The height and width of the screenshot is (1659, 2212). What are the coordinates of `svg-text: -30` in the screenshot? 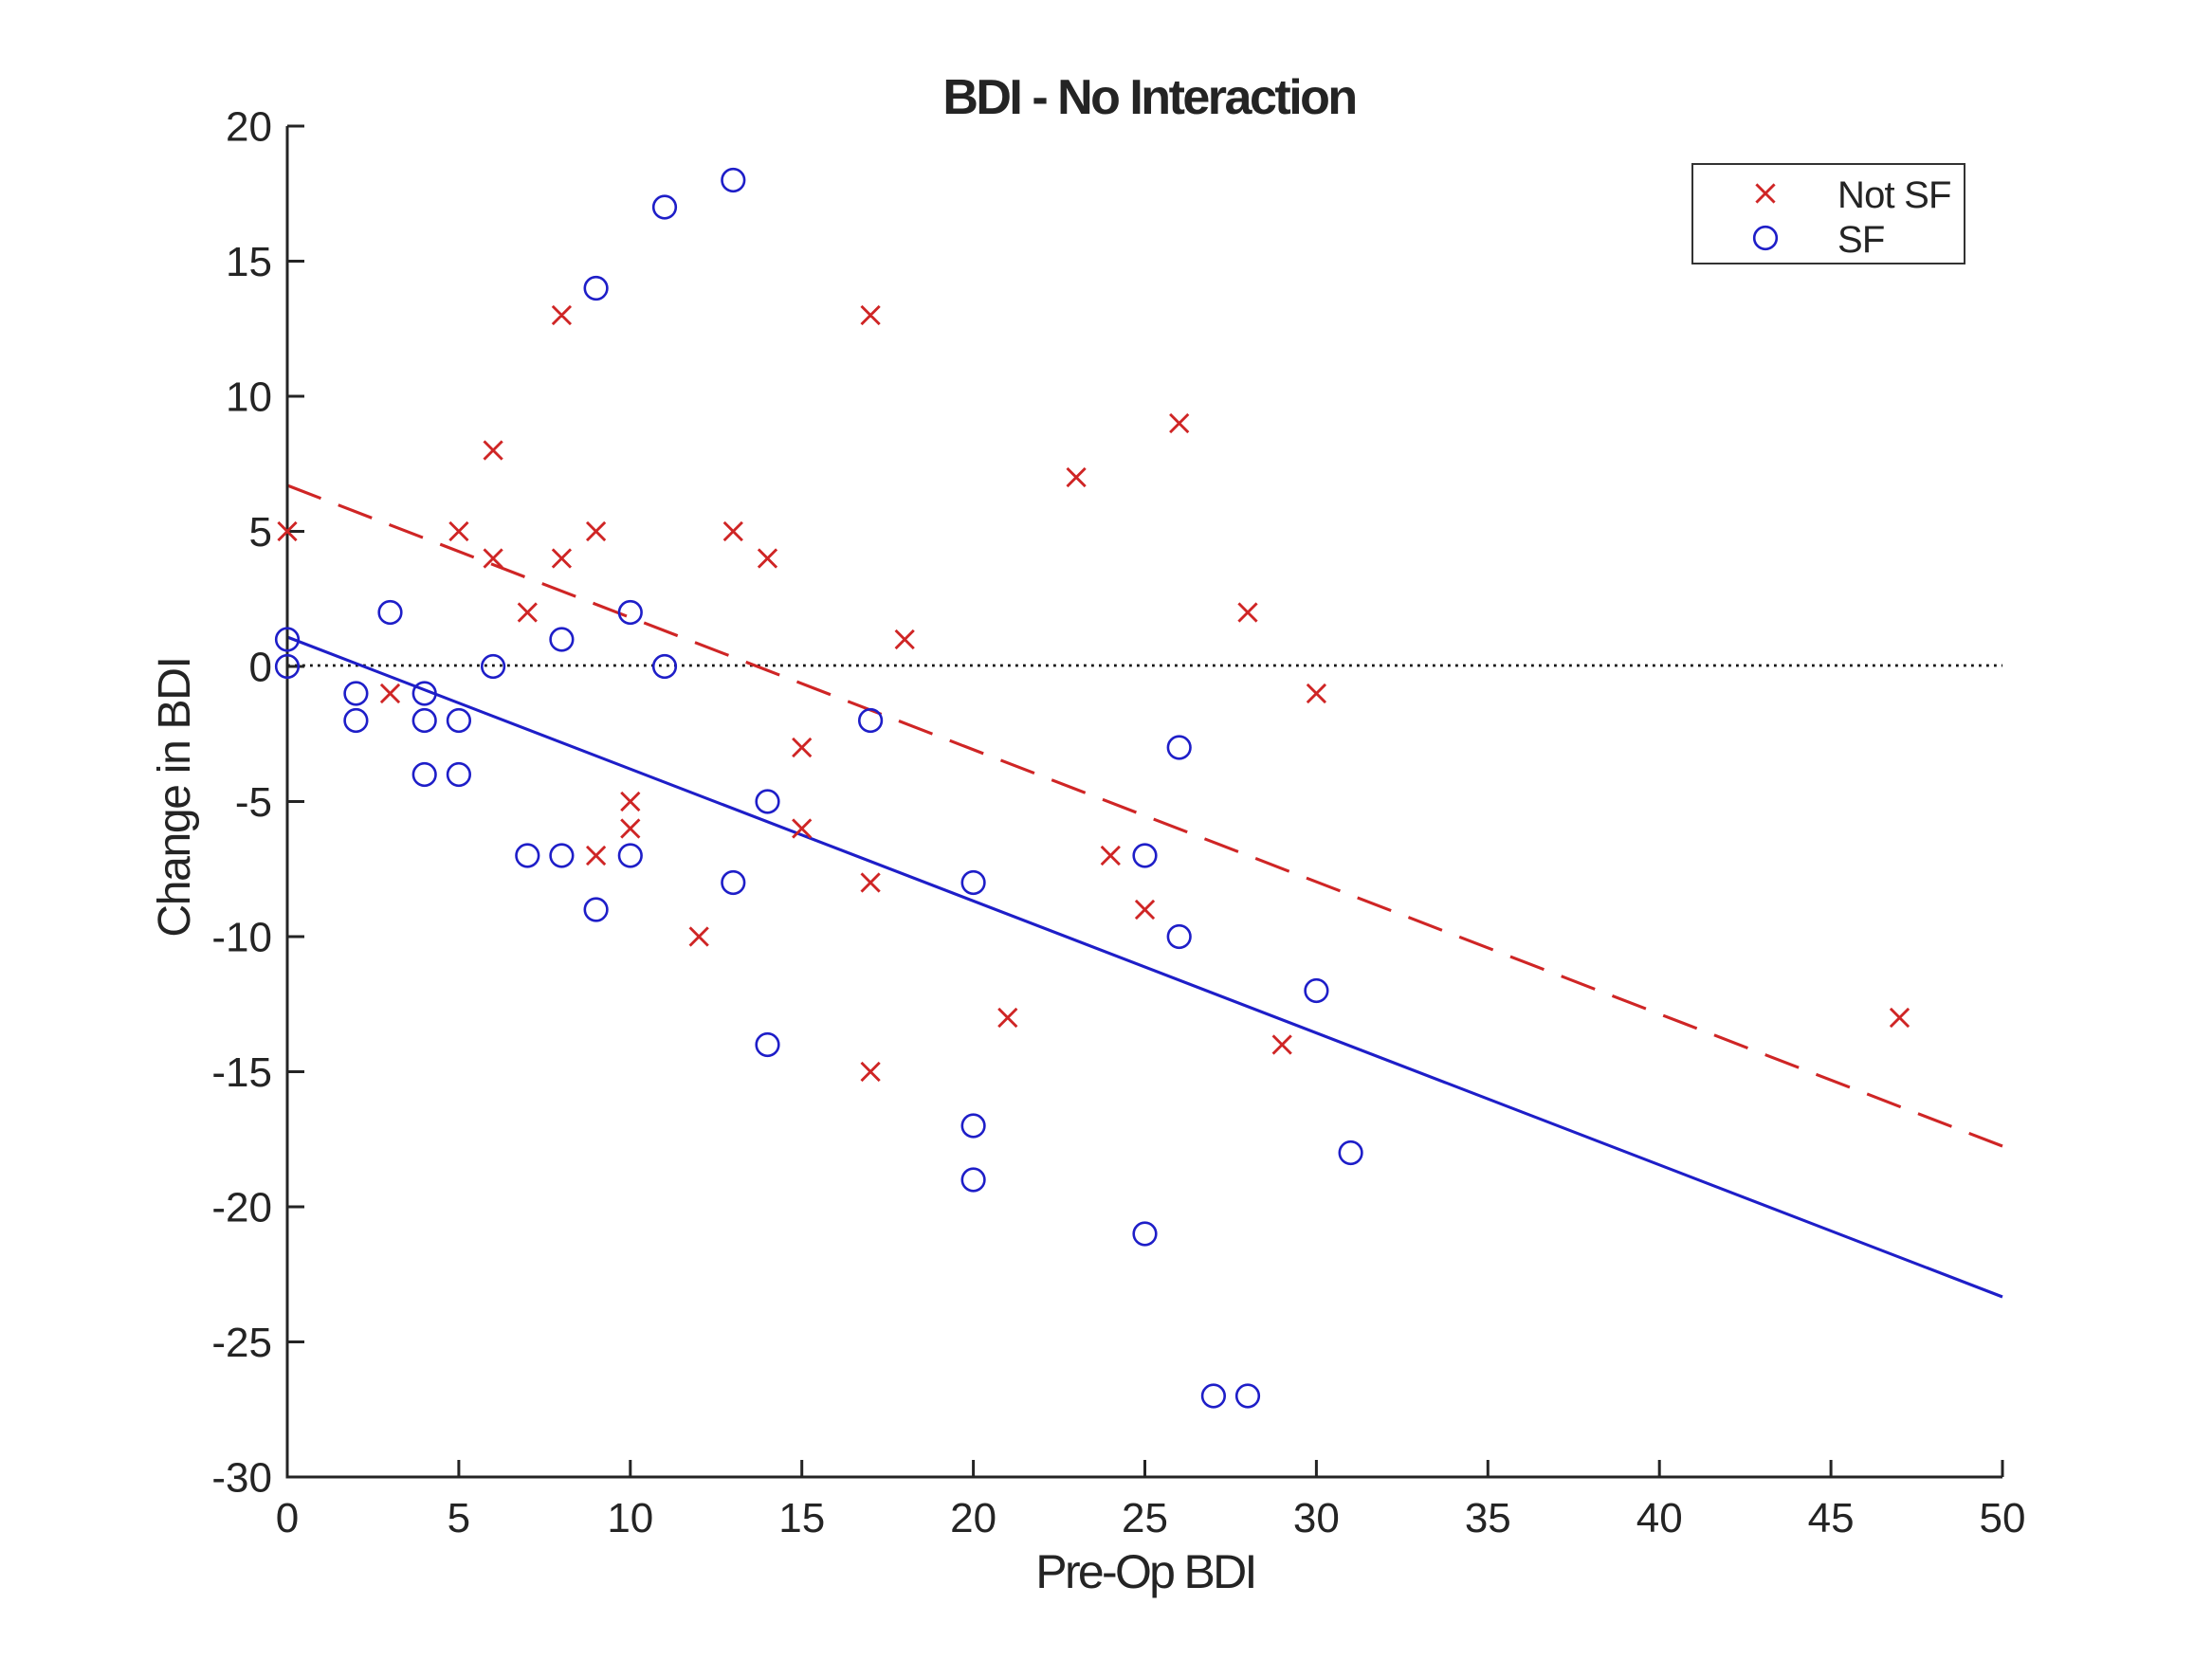 It's located at (241, 1478).